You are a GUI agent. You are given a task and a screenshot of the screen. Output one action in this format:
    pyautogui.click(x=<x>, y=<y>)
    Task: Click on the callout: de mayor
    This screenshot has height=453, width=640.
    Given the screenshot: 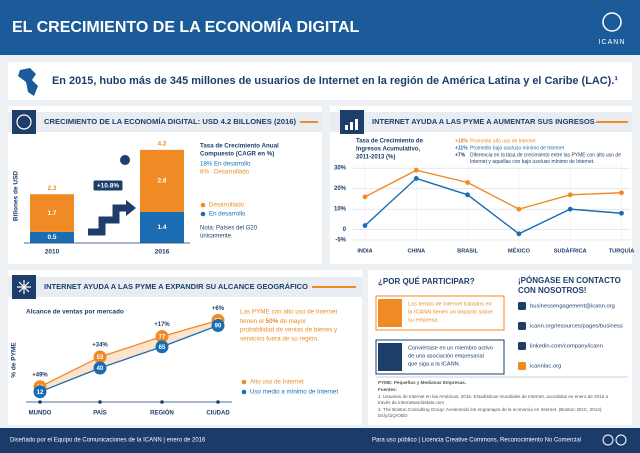 What is the action you would take?
    pyautogui.click(x=293, y=321)
    